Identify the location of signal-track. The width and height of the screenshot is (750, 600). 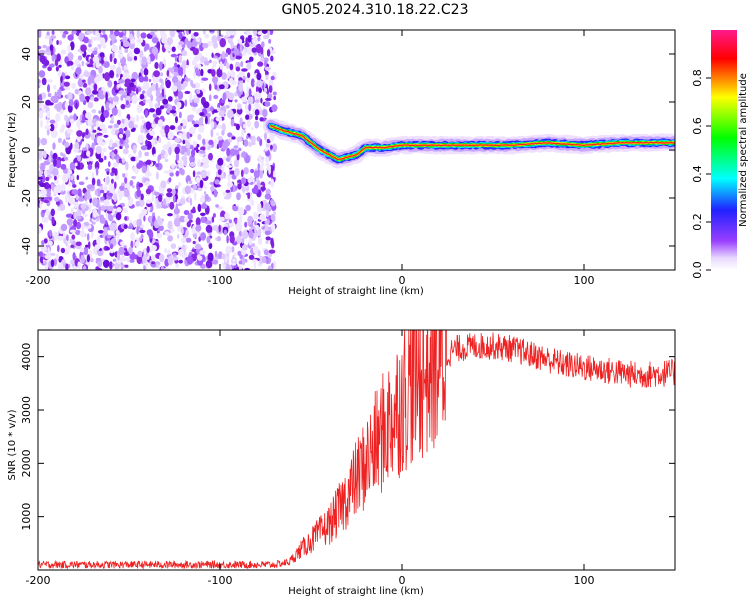
(469, 143).